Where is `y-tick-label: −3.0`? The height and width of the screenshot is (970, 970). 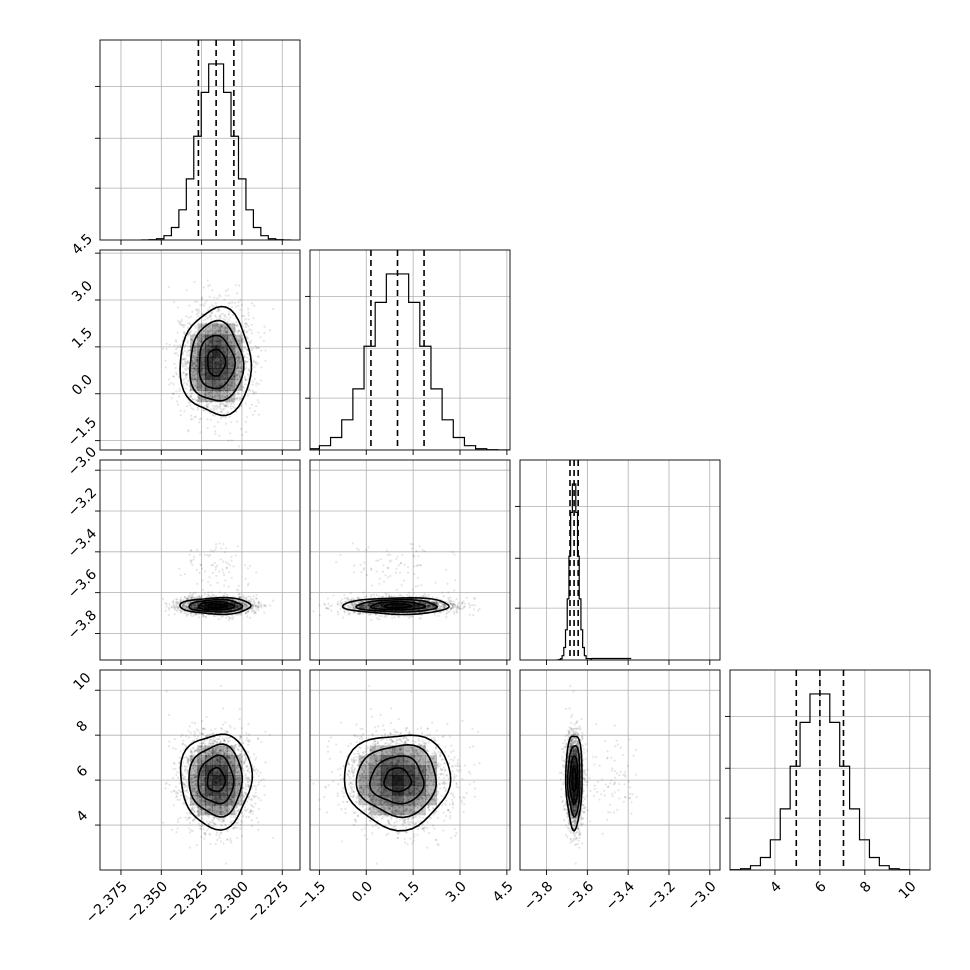
y-tick-label: −3.0 is located at coordinates (82, 461).